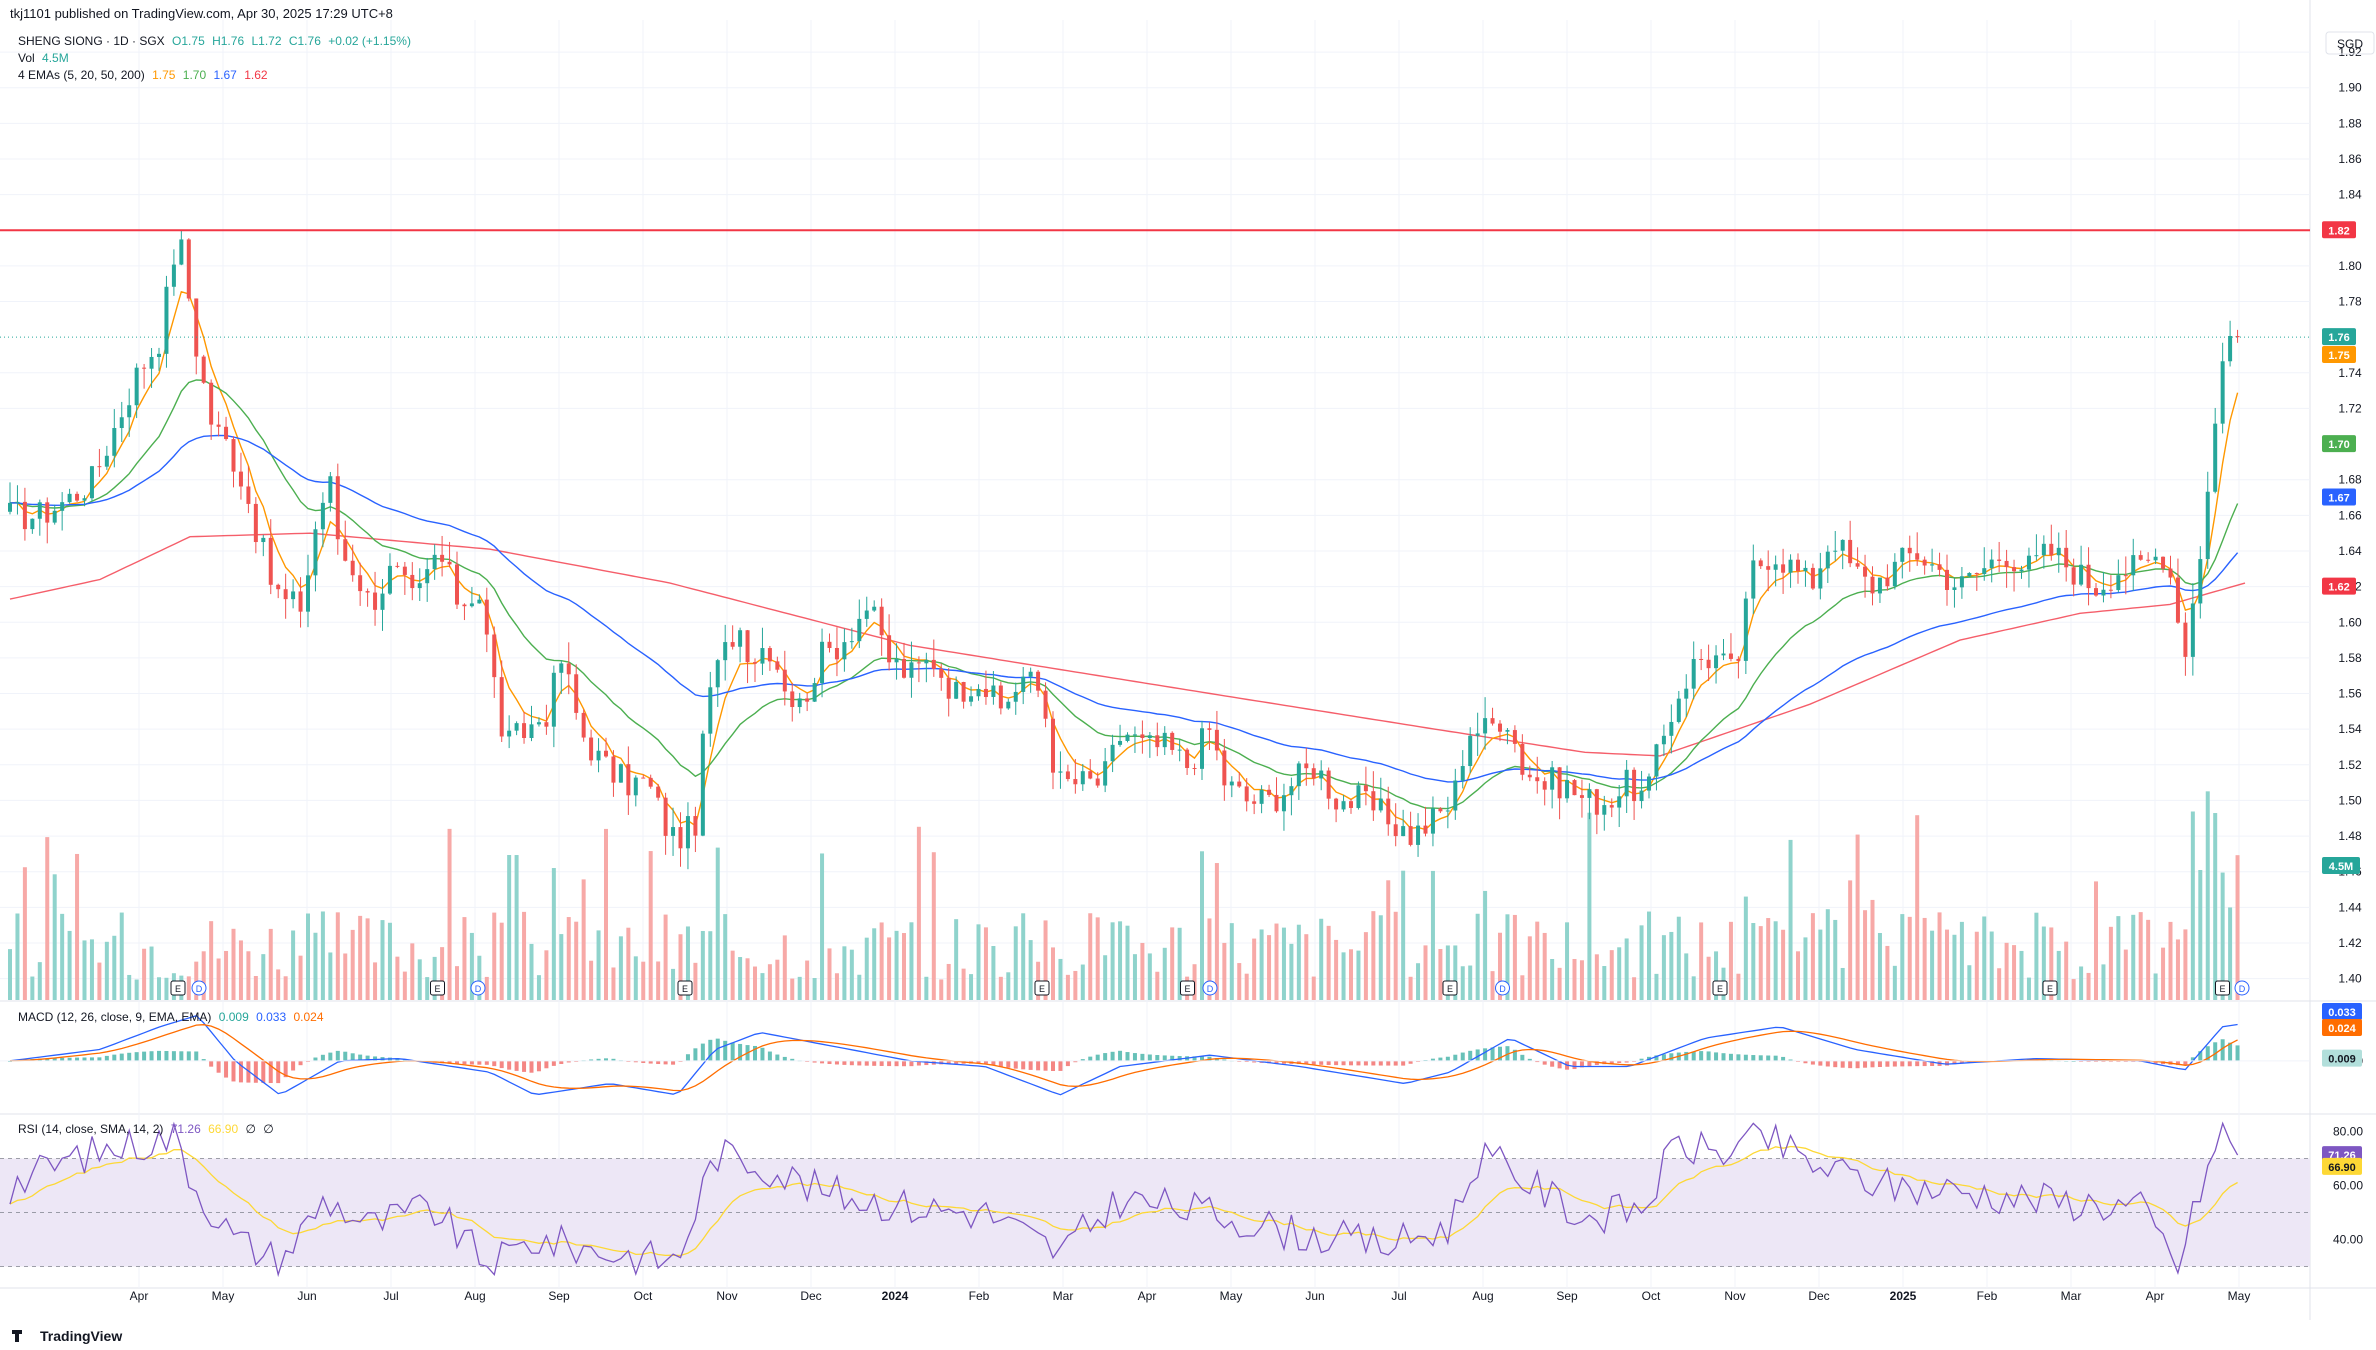  What do you see at coordinates (2350, 44) in the screenshot?
I see `currency-label: SGD` at bounding box center [2350, 44].